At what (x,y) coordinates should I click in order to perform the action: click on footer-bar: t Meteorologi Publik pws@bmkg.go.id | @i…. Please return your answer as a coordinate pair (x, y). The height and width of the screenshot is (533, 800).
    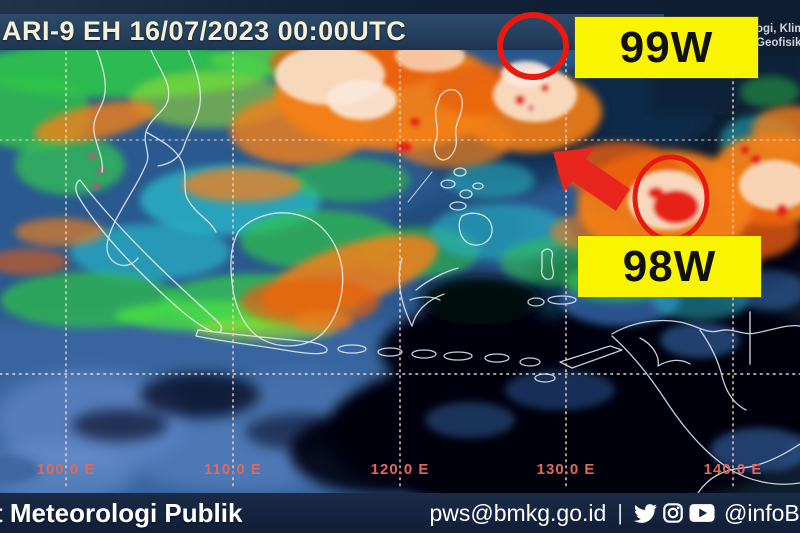
    Looking at the image, I should click on (400, 513).